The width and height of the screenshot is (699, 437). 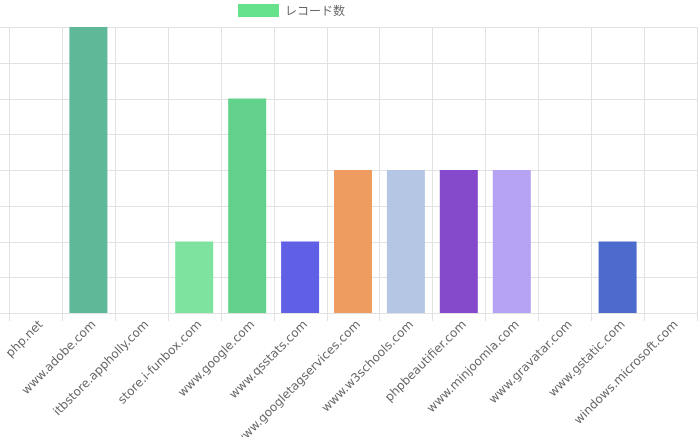 What do you see at coordinates (626, 372) in the screenshot?
I see `x-tick-label: windows.microsoft.com` at bounding box center [626, 372].